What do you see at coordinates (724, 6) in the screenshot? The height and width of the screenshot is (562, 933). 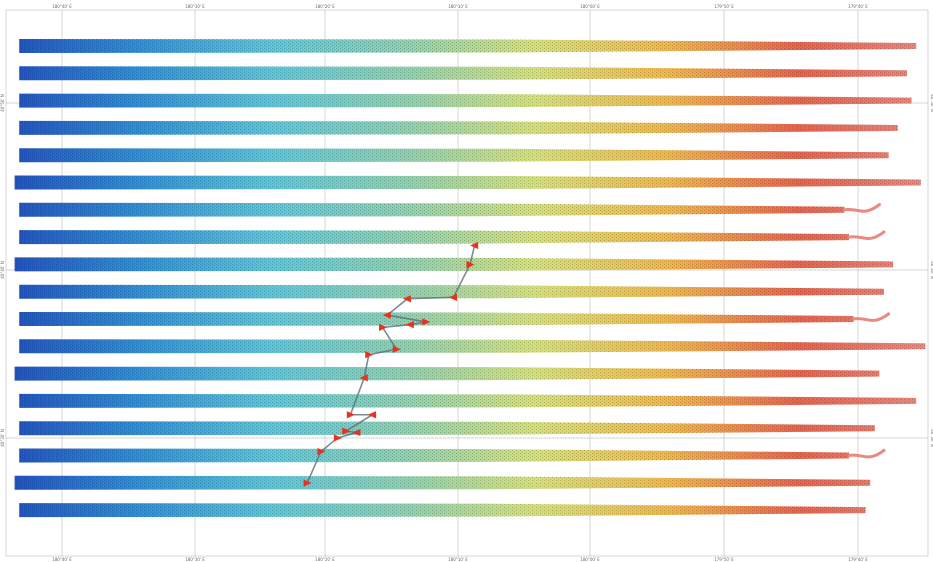 I see `top-longitude-label: 179°50' E` at bounding box center [724, 6].